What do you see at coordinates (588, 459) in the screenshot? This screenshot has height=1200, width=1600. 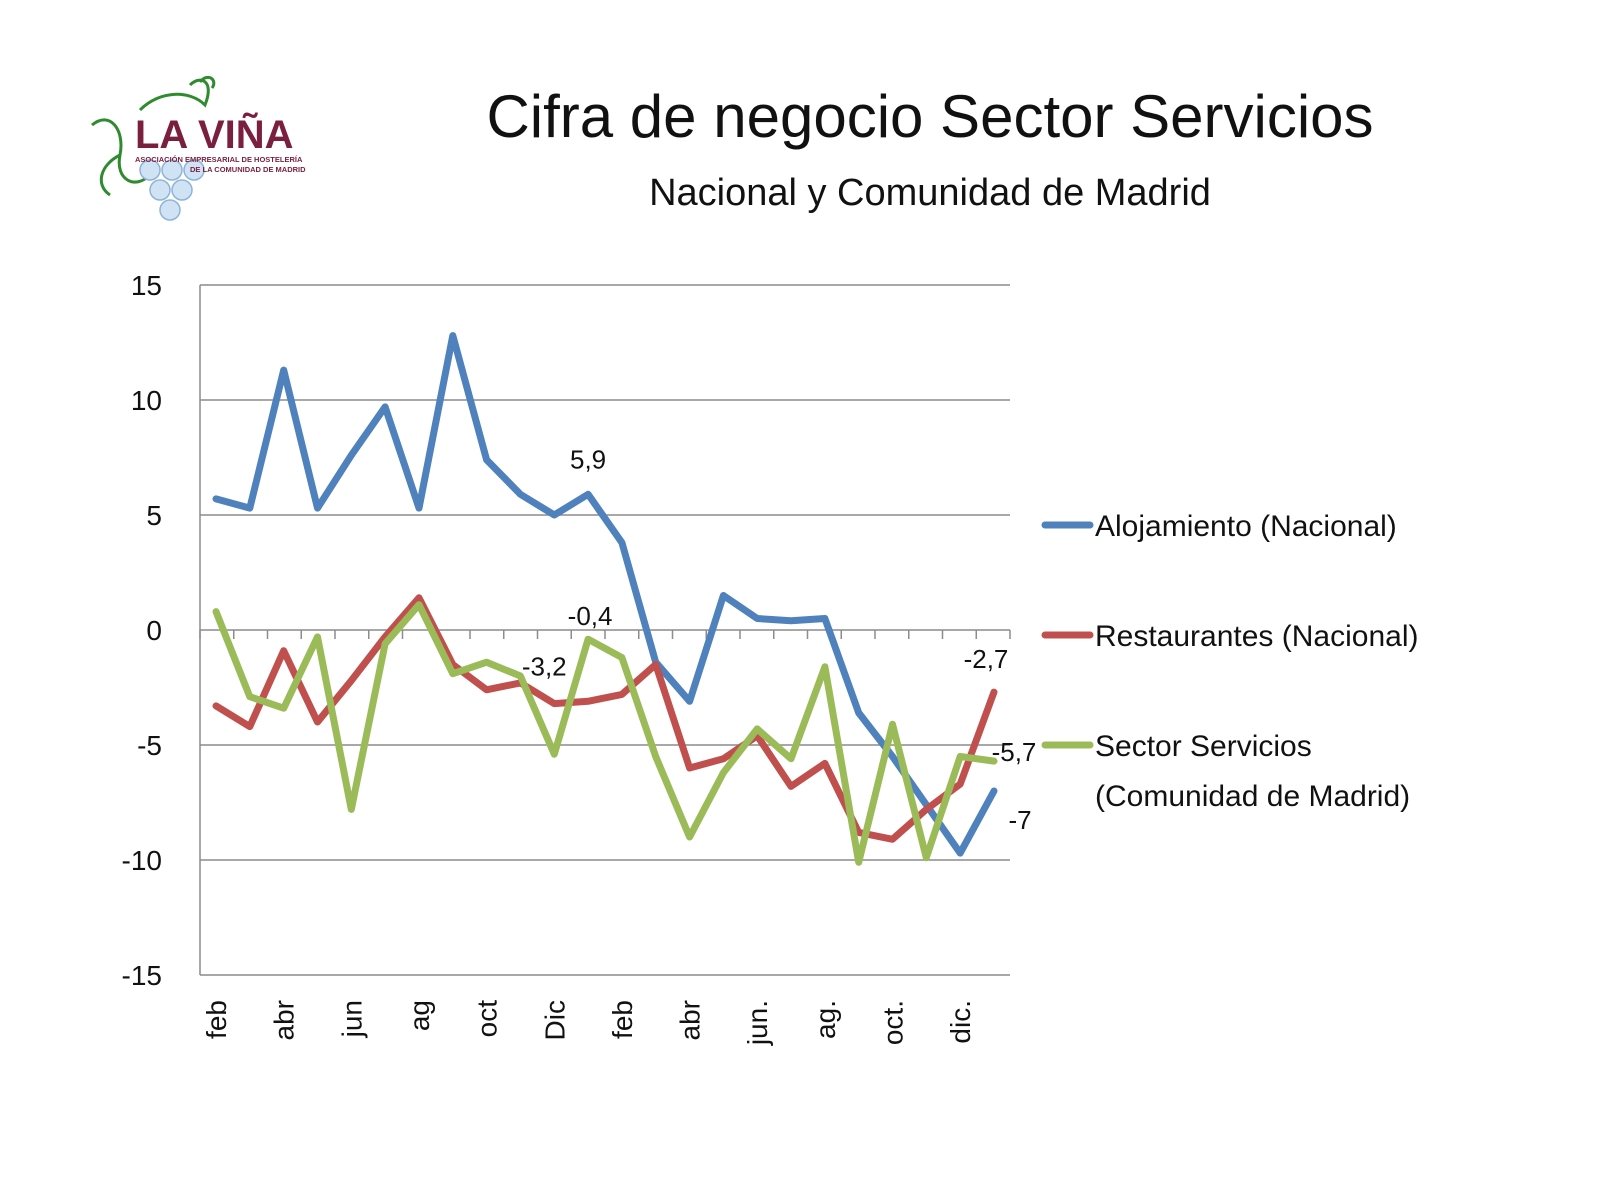 I see `data-label-0: 5,9` at bounding box center [588, 459].